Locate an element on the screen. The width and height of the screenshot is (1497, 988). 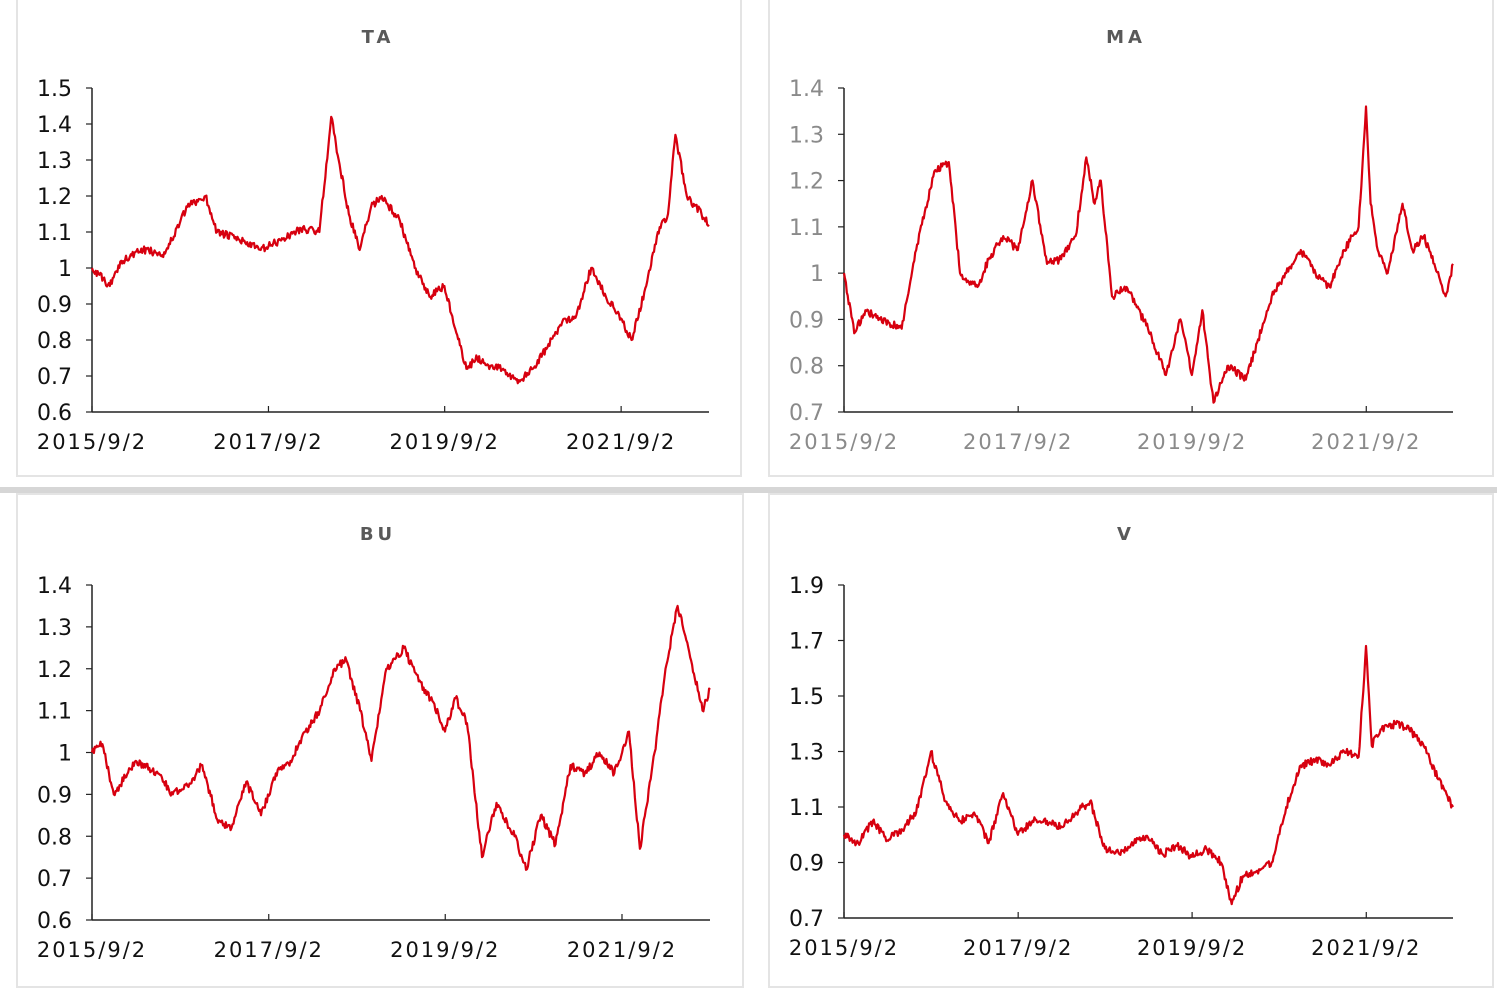
chart-title-ta: TA is located at coordinates (378, 37).